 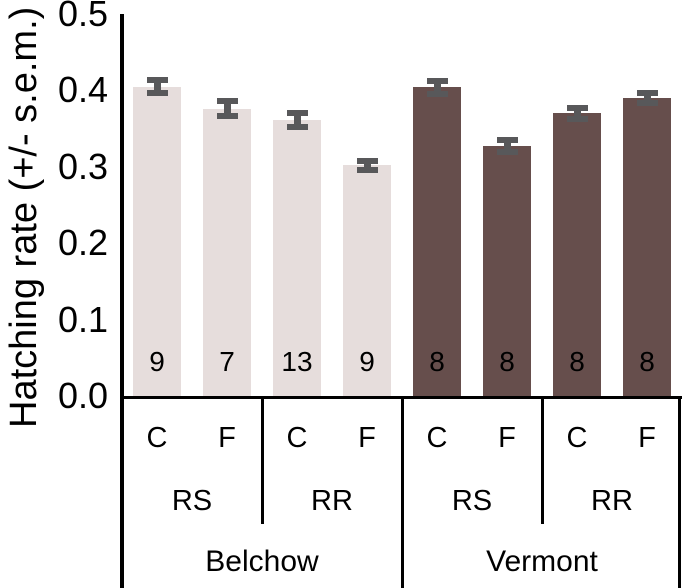 I want to click on y-tick-label: 0.5, so click(x=82, y=17).